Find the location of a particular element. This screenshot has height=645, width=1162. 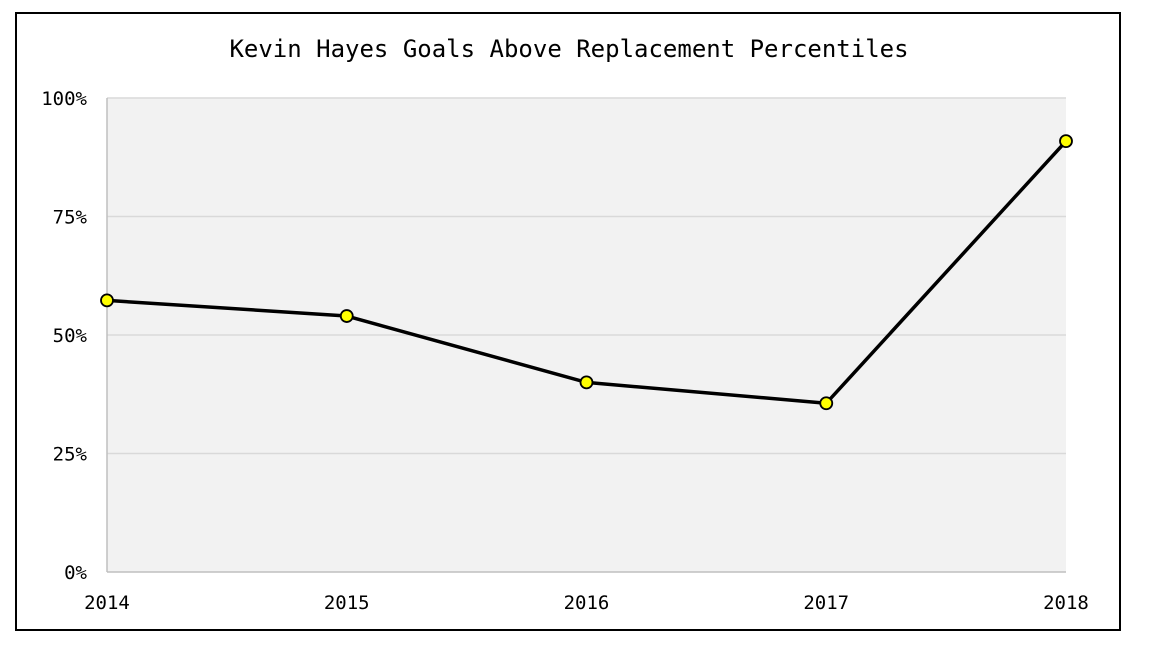

x-tick-label: 2017 is located at coordinates (826, 603).